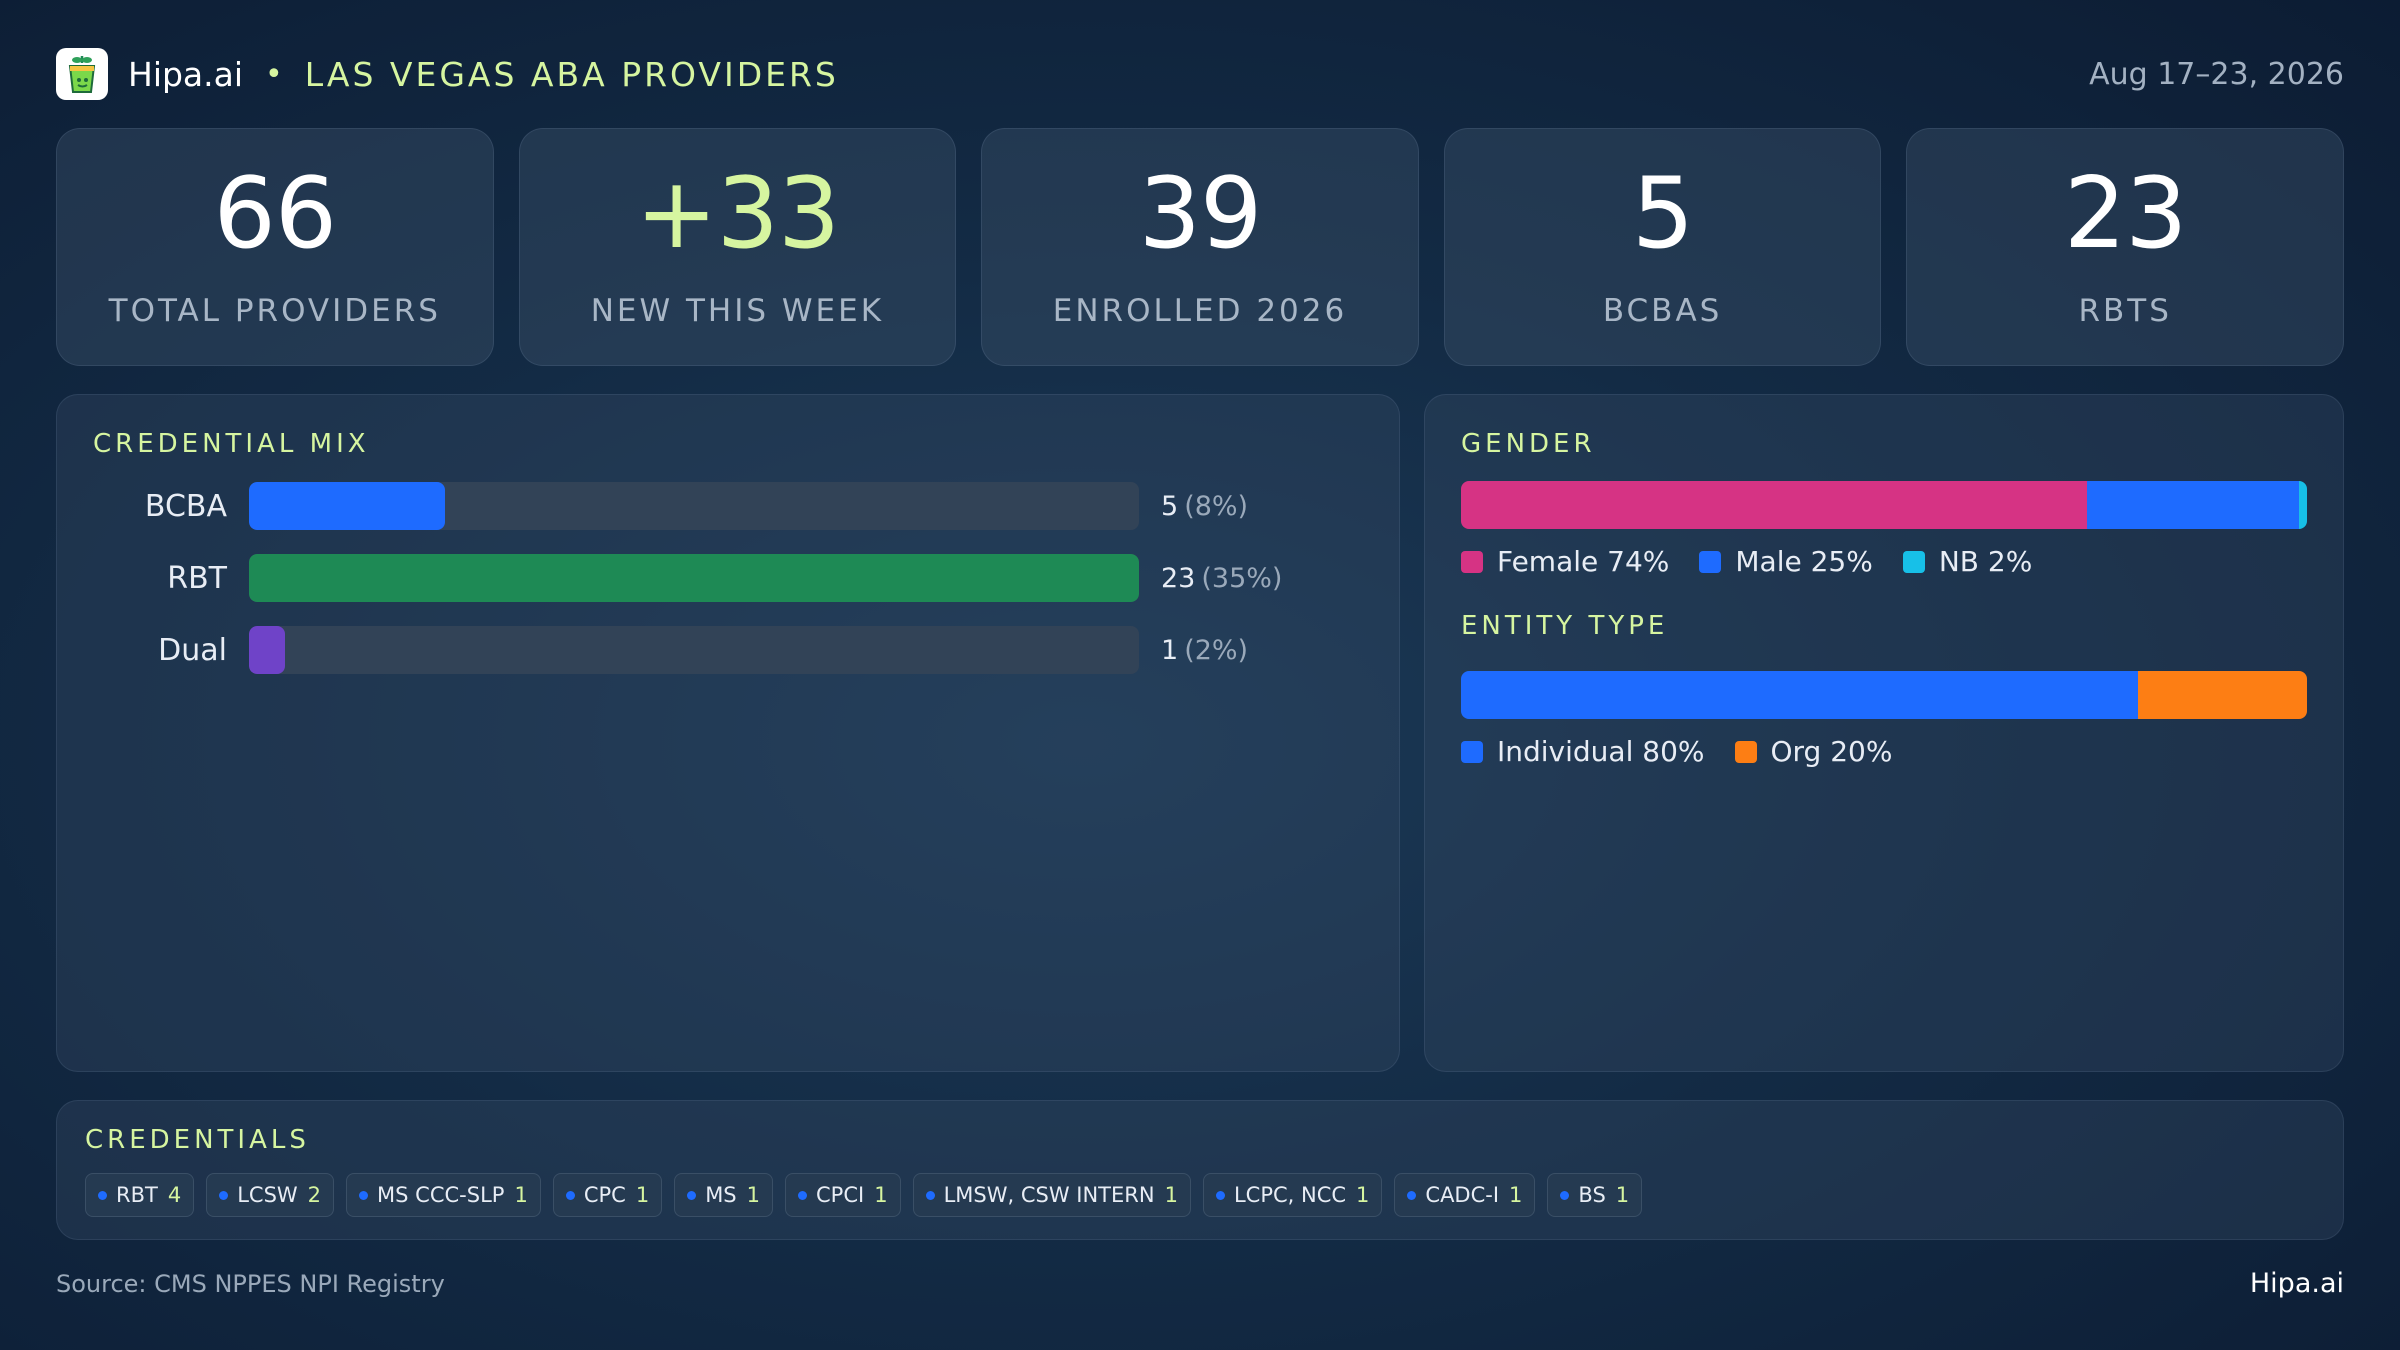  I want to click on legend-item-male: Male 25%, so click(1786, 561).